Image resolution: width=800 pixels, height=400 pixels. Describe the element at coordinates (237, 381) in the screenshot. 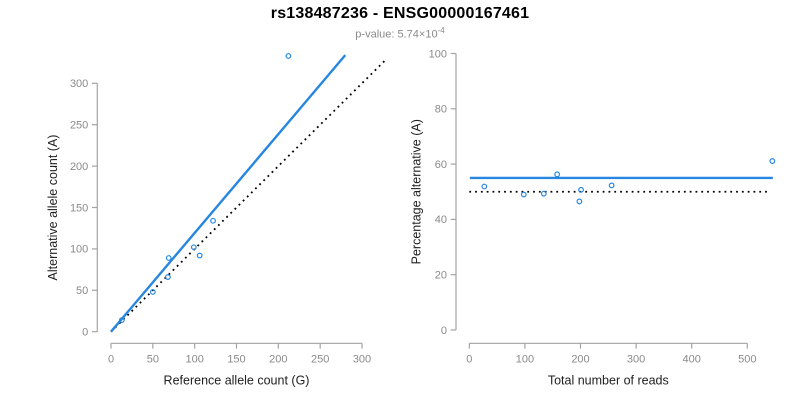

I see `x-axis-title: Reference allele count (G)` at that location.